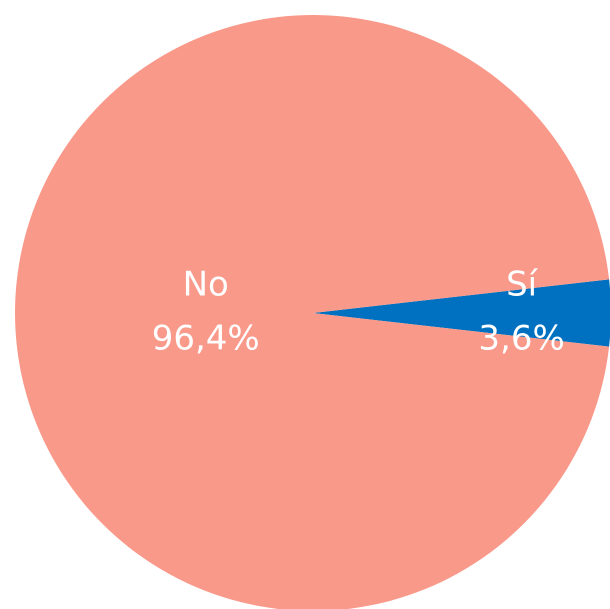 The image size is (610, 609). I want to click on pie-slice, so click(461, 313).